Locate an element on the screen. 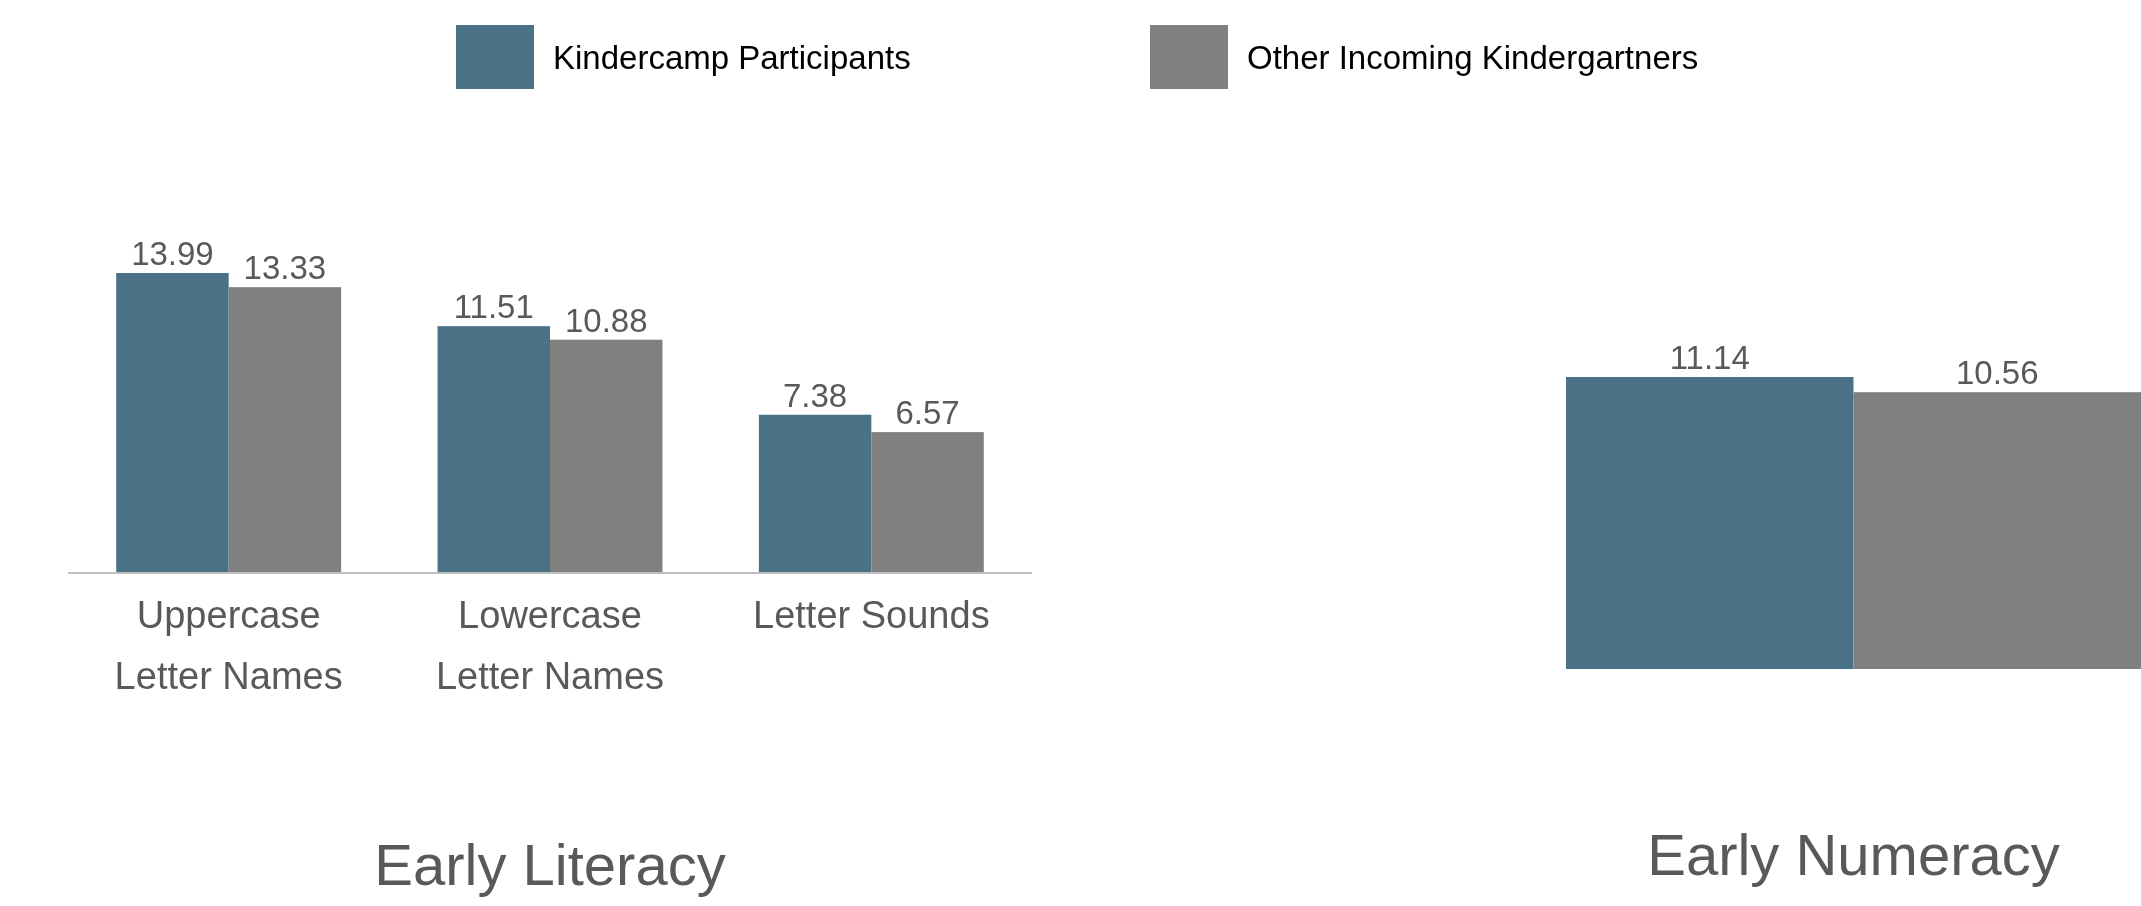 Image resolution: width=2141 pixels, height=906 pixels. data-label: 11.14 is located at coordinates (1709, 357).